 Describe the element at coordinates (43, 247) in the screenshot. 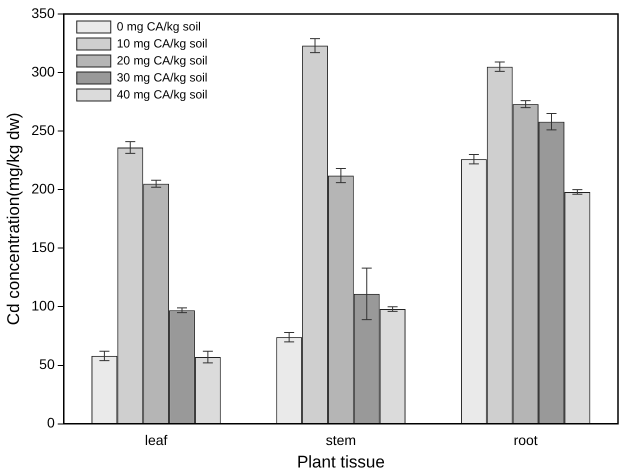

I see `y-tick-label: 150` at that location.